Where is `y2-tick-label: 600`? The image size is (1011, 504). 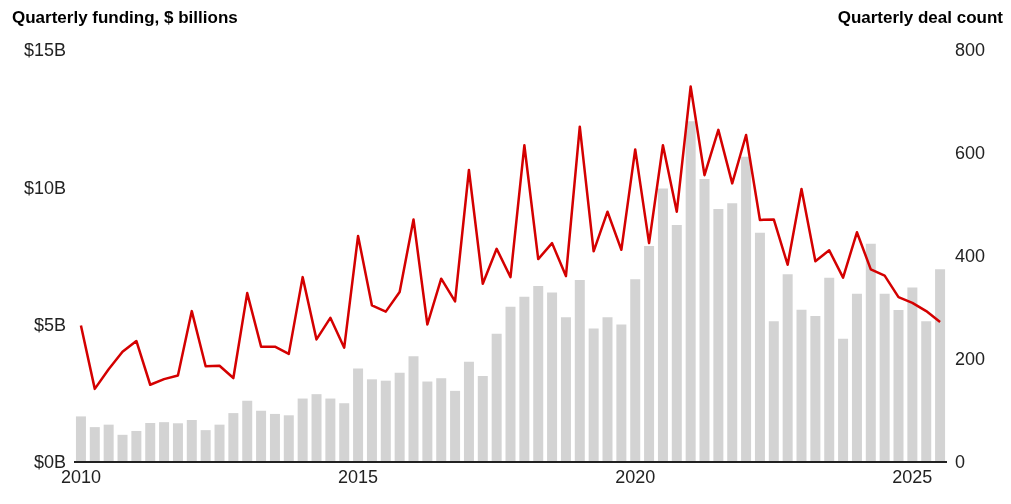 y2-tick-label: 600 is located at coordinates (970, 153).